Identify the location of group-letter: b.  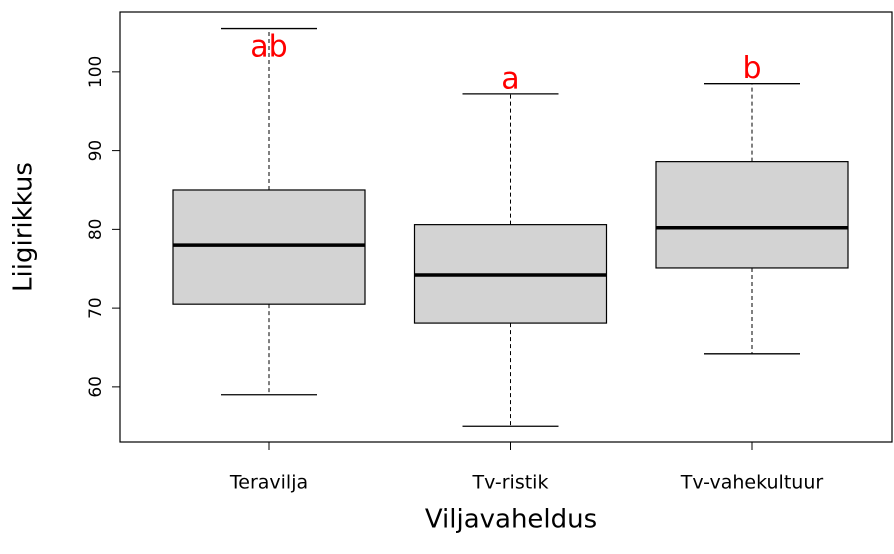
(751, 68).